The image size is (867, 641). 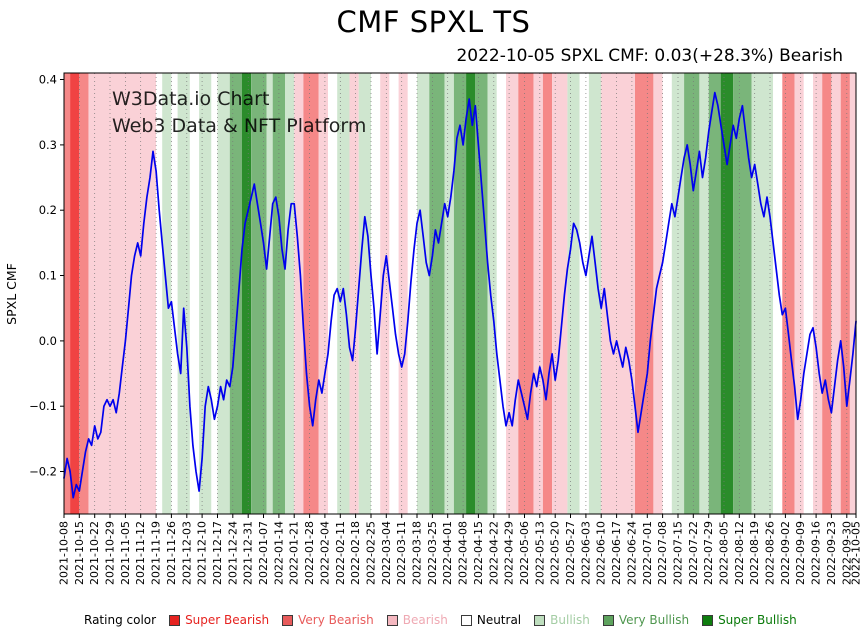 I want to click on svg-text: 2022-08-19, so click(x=754, y=553).